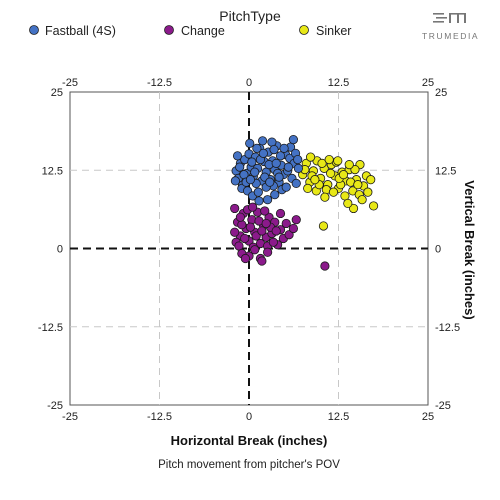 The image size is (500, 500). What do you see at coordinates (447, 328) in the screenshot?
I see `y-tick-label-right: -12.5` at bounding box center [447, 328].